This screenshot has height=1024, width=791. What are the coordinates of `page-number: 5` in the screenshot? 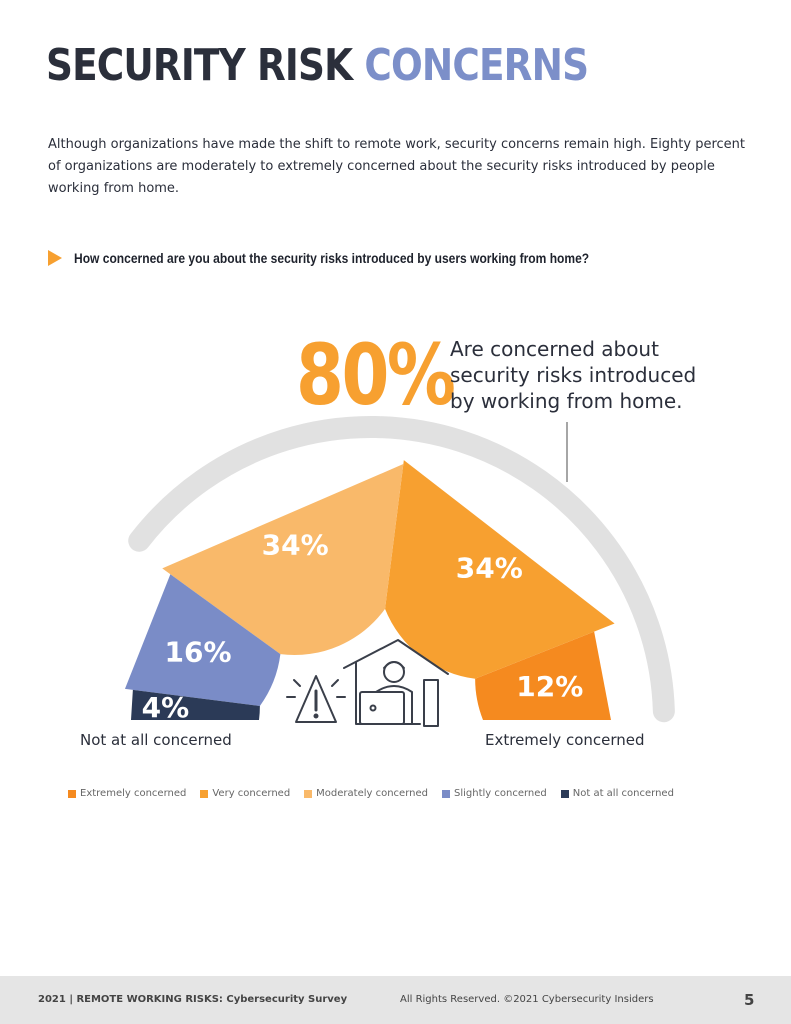 It's located at (749, 1000).